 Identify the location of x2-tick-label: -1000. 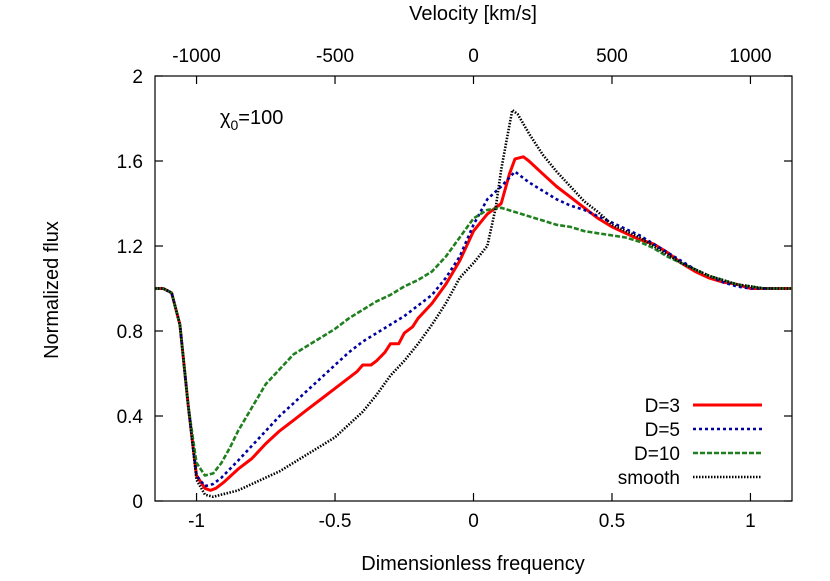
(196, 56).